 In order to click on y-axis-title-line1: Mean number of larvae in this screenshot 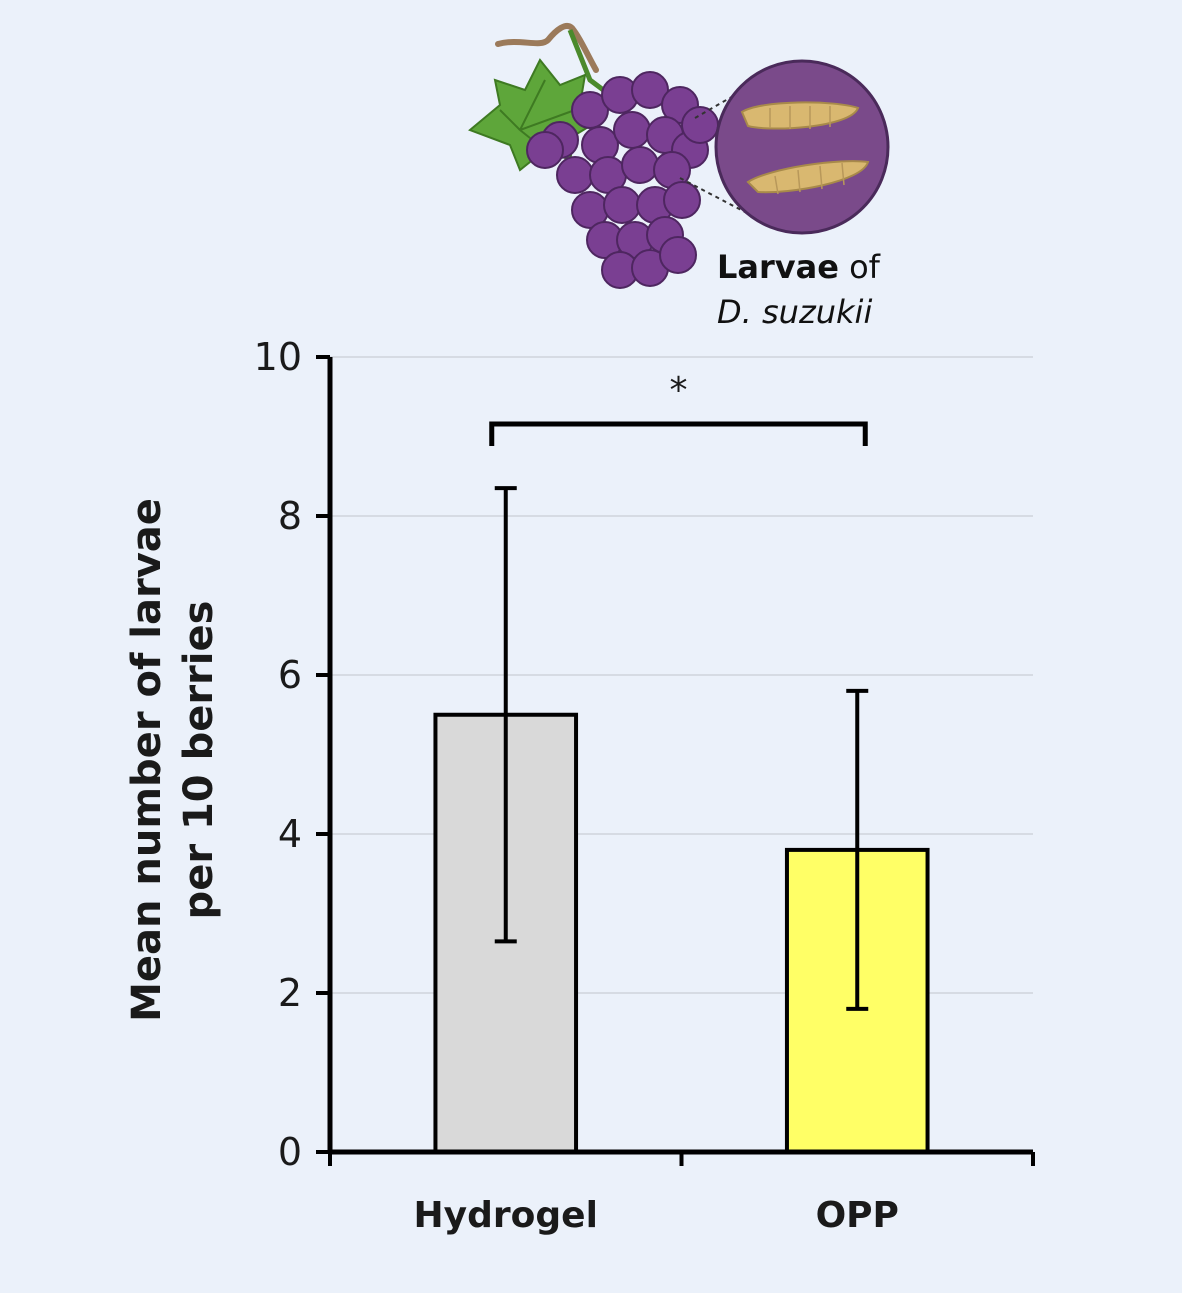, I will do `click(147, 760)`.